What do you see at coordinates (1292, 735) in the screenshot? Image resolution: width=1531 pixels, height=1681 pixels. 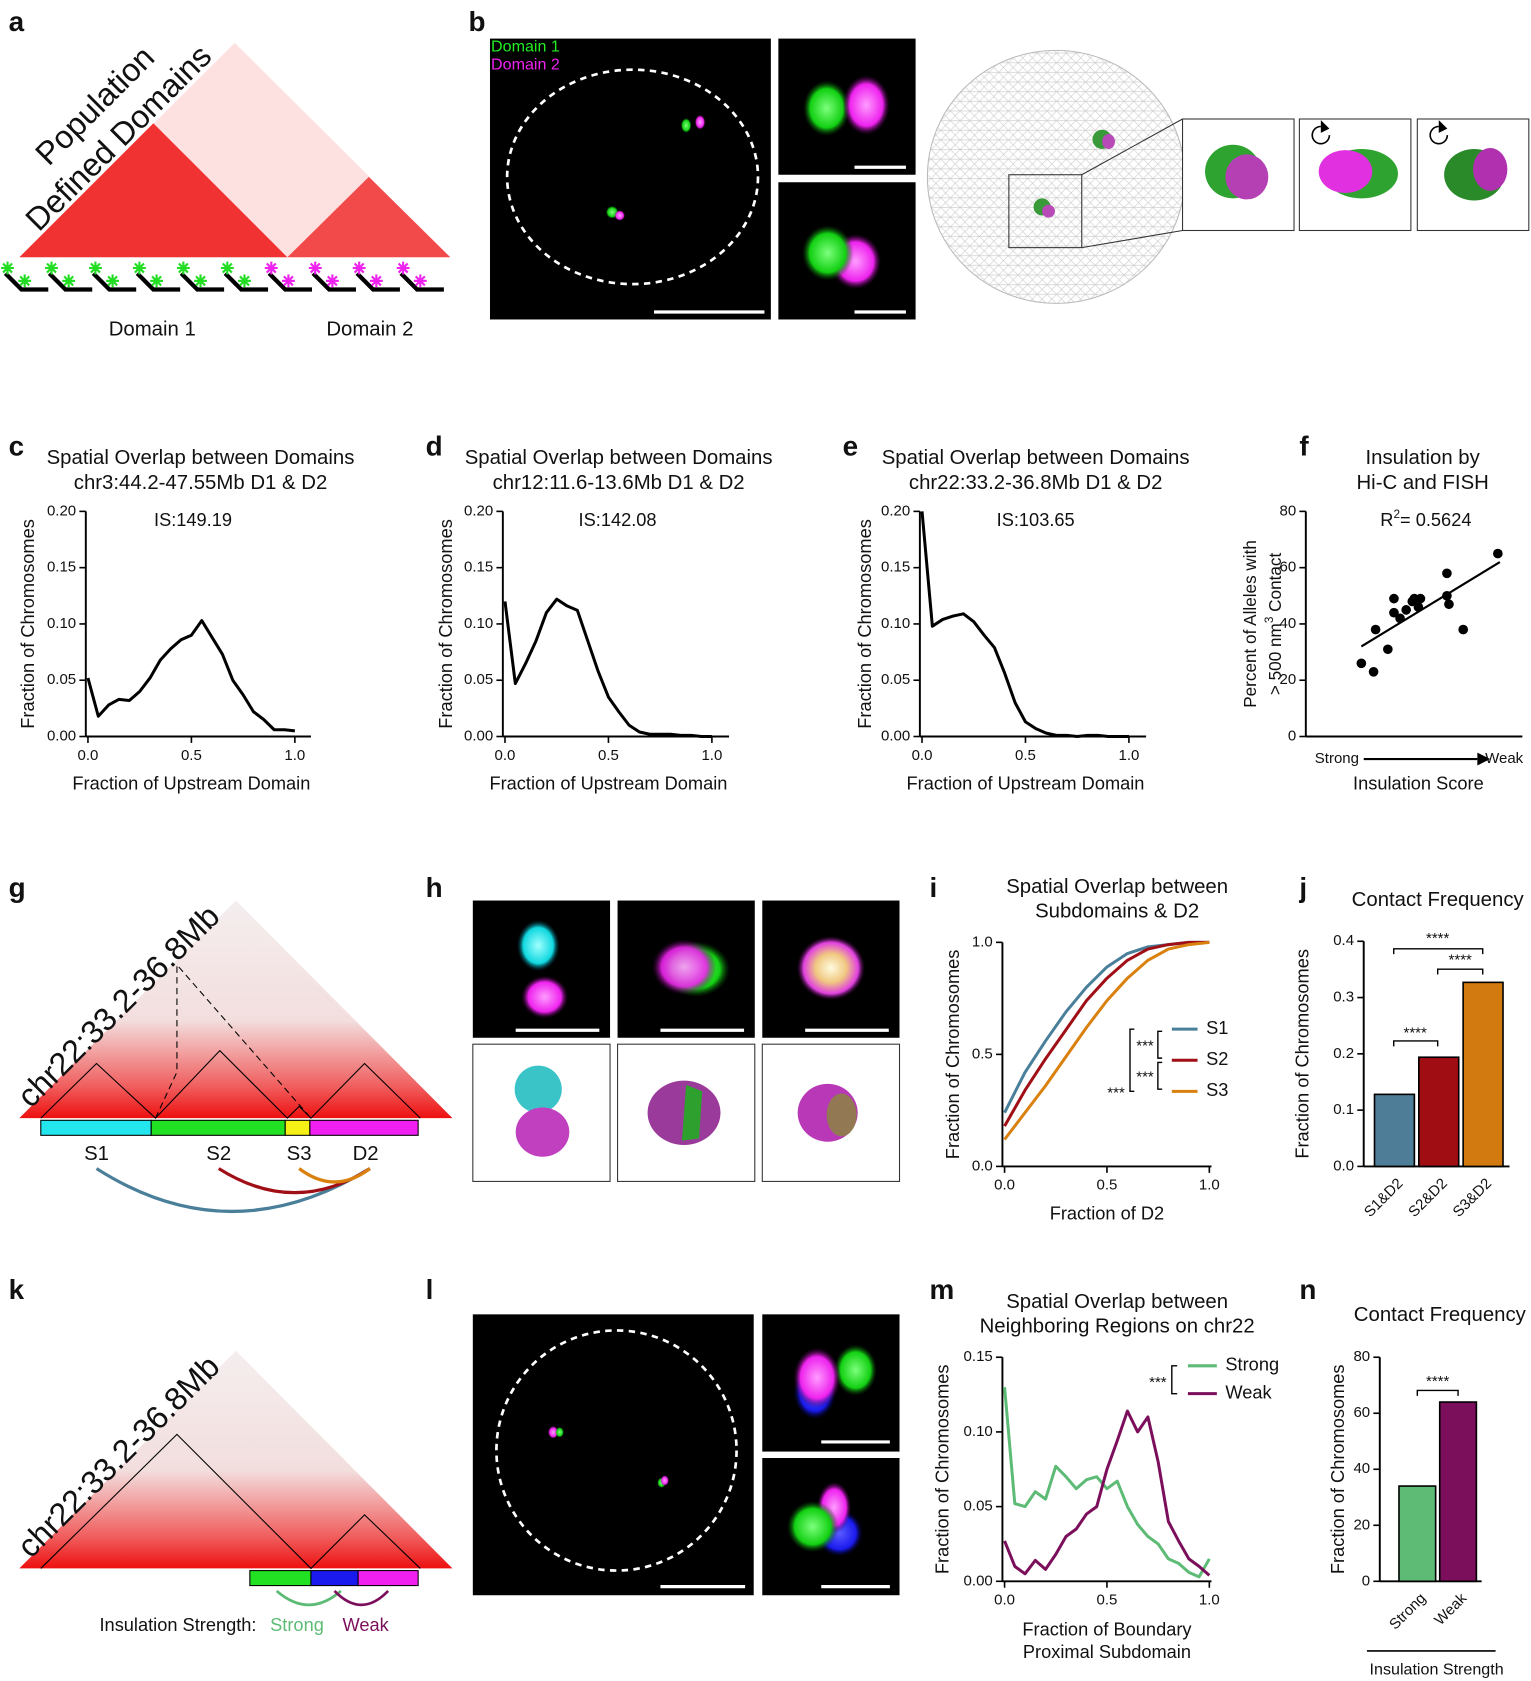 I see `y-tick-label: 0` at bounding box center [1292, 735].